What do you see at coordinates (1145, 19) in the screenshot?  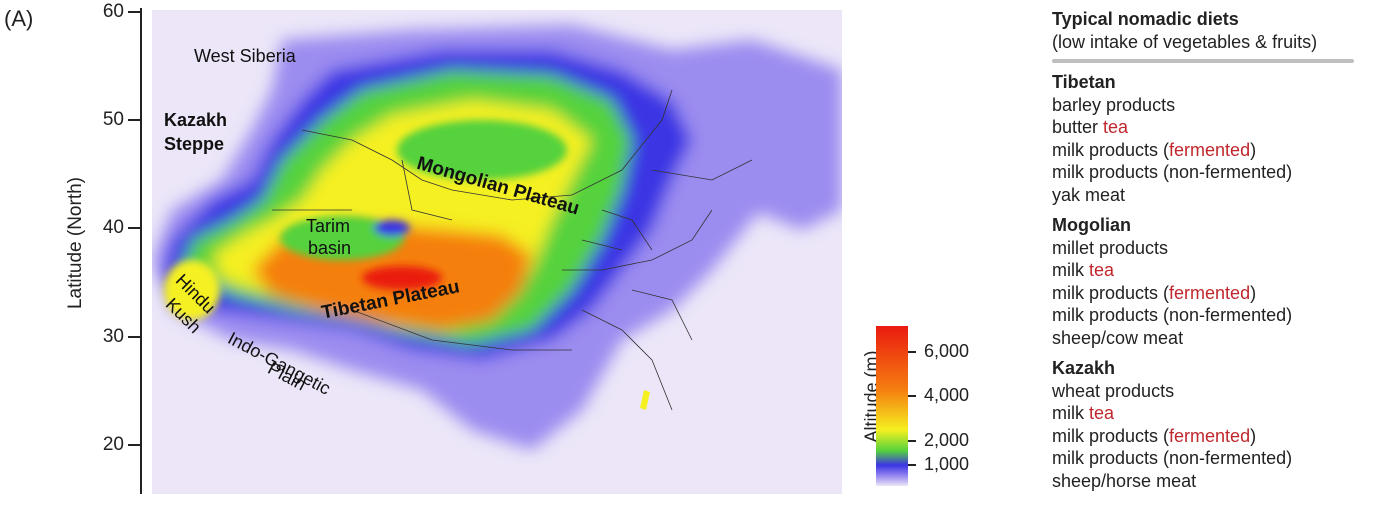 I see `legend-title: Typical nomadic diets` at bounding box center [1145, 19].